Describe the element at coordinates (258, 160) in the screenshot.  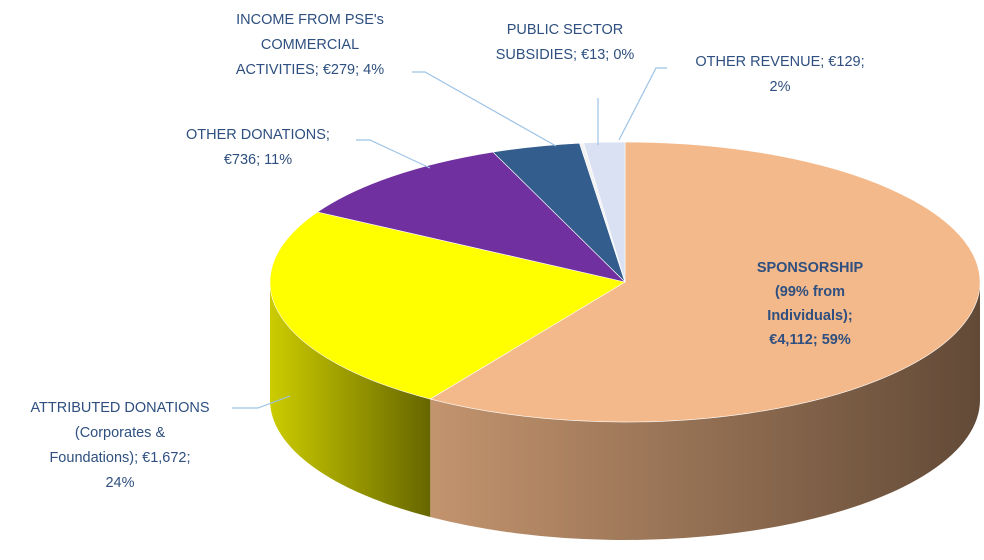
I see `data-label: €736; 11%` at that location.